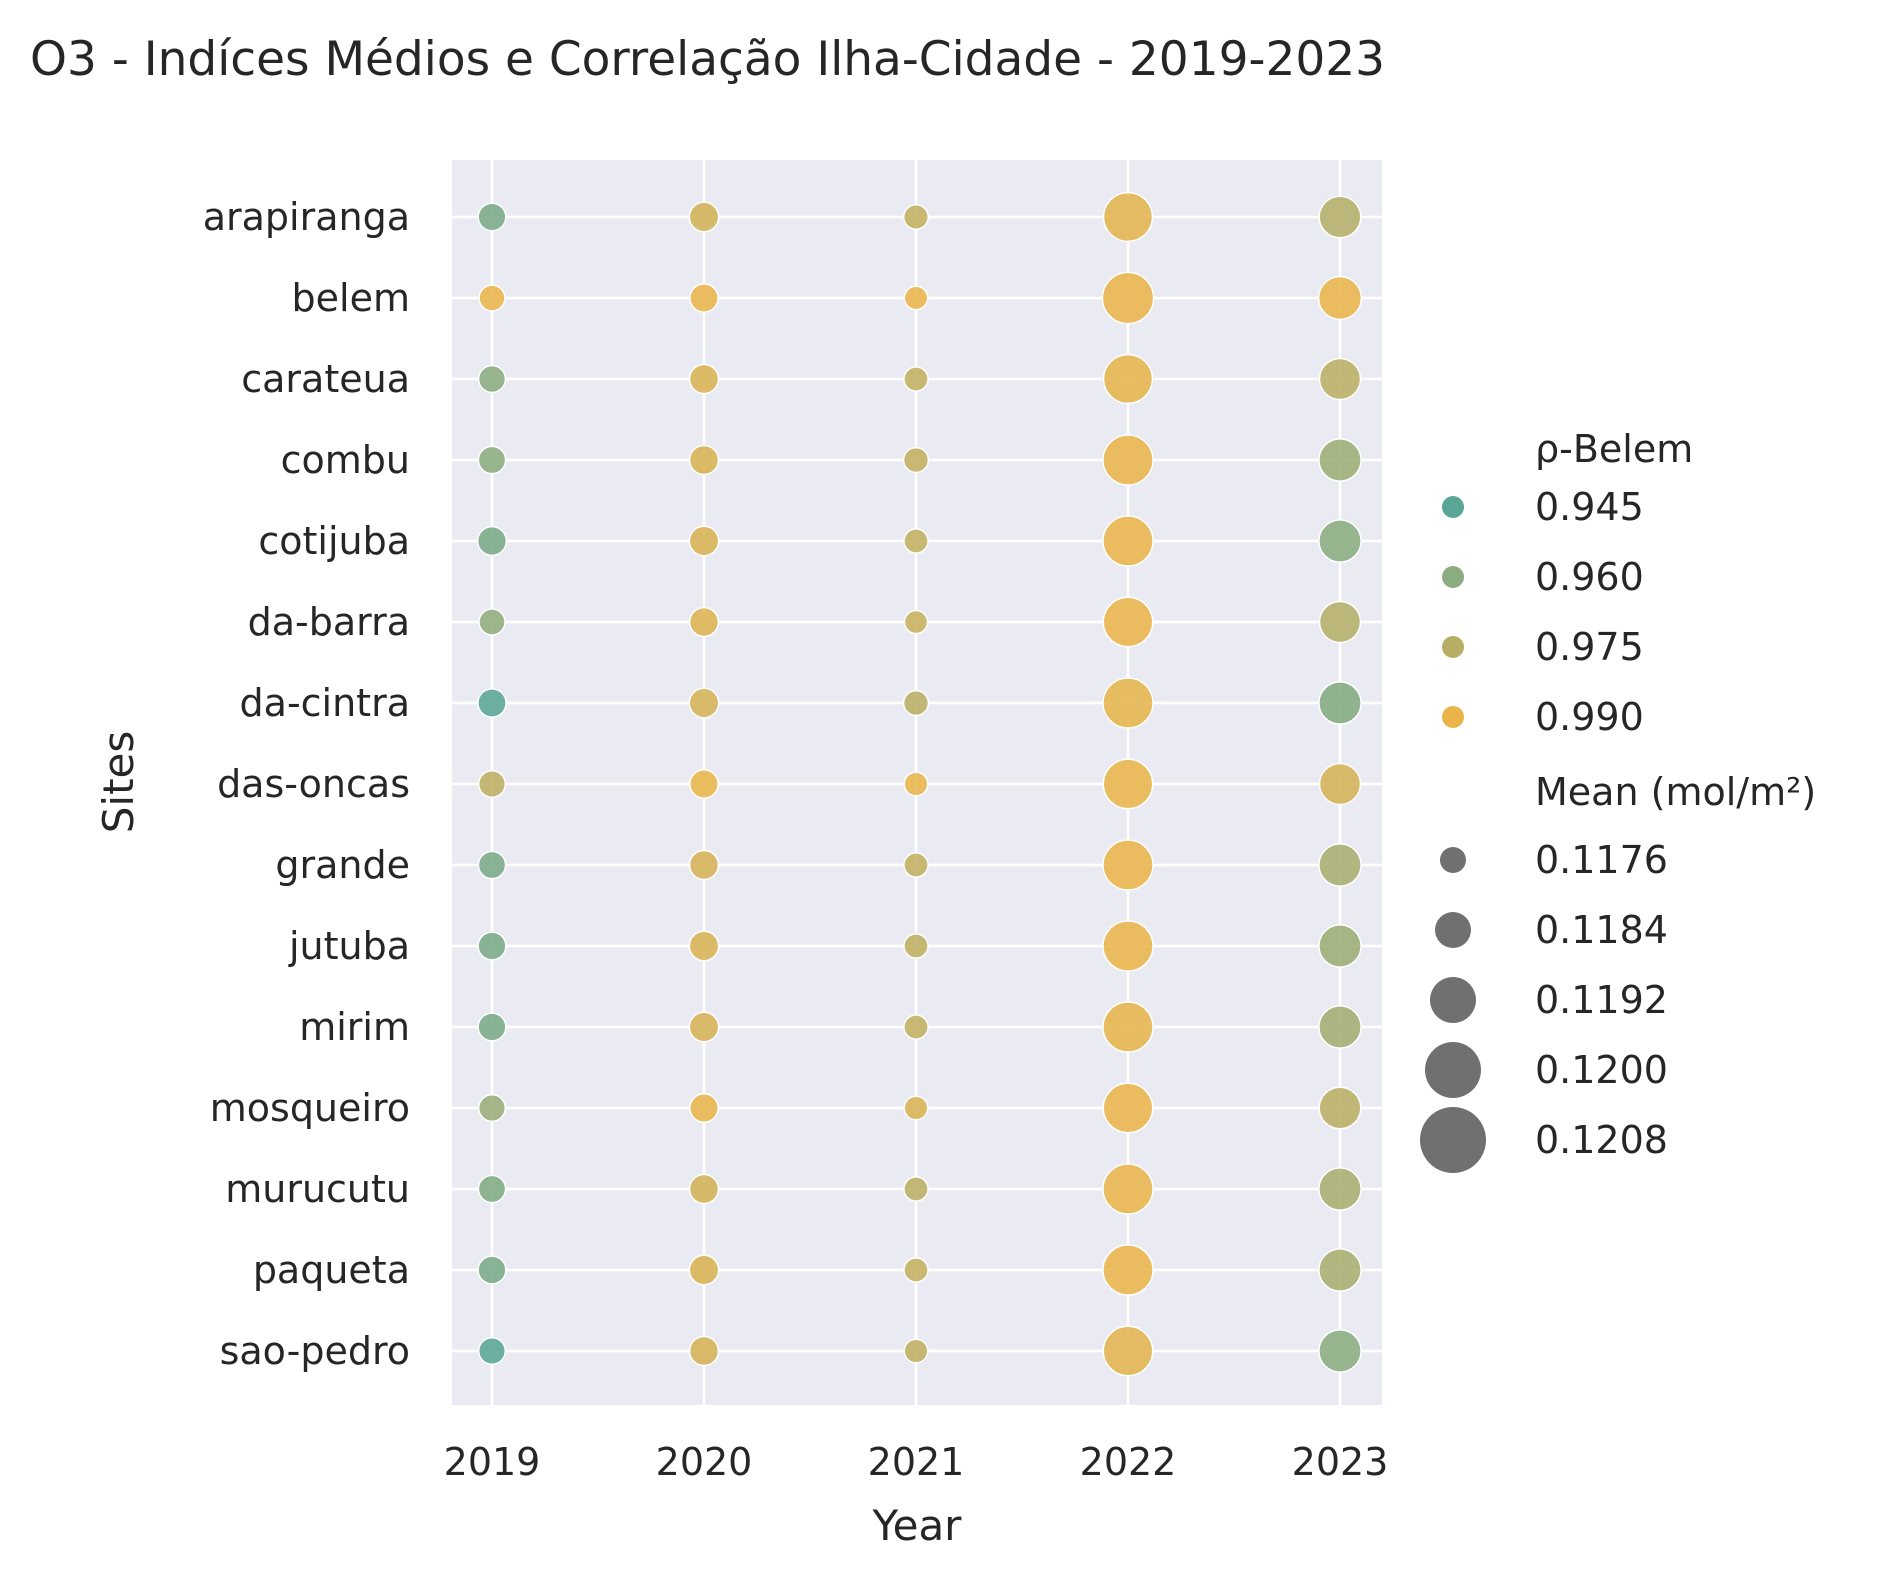  Describe the element at coordinates (1589, 717) in the screenshot. I see `color-legend-label: 0.990` at that location.